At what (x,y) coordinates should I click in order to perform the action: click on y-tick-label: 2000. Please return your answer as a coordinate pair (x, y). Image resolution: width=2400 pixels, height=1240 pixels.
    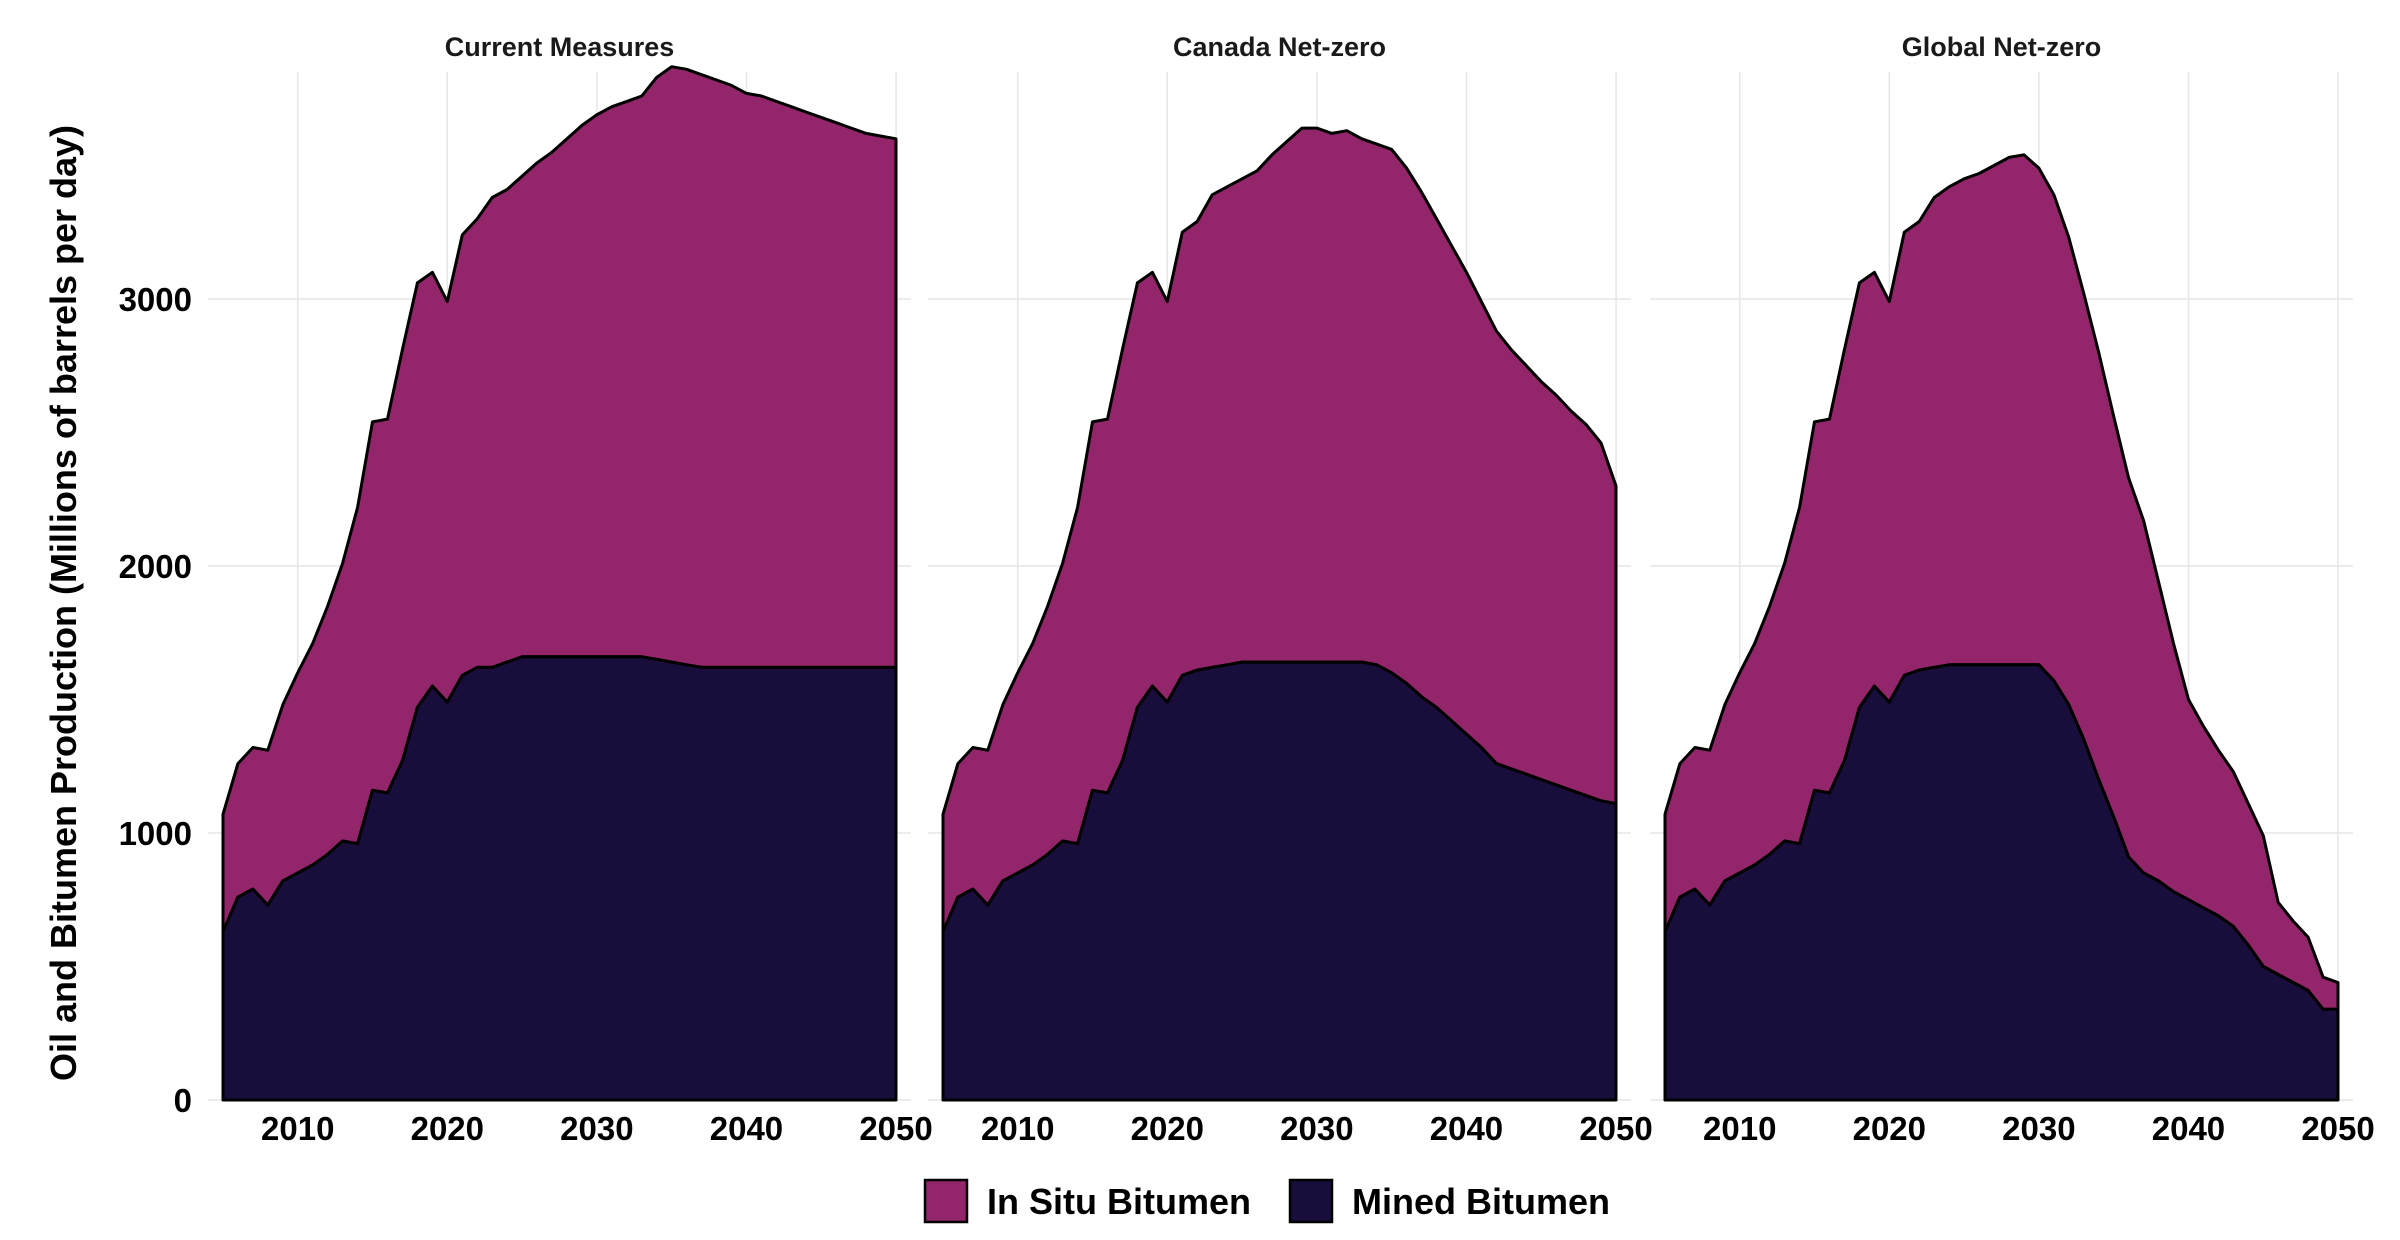
    Looking at the image, I should click on (155, 566).